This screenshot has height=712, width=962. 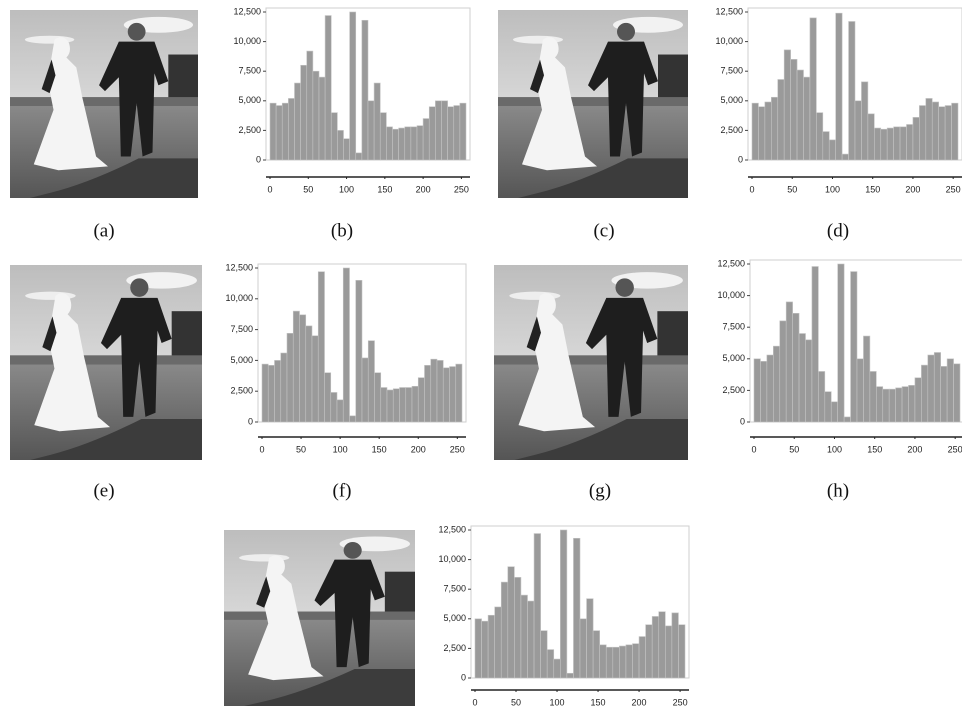 I want to click on x-tick-label: 200, so click(x=423, y=189).